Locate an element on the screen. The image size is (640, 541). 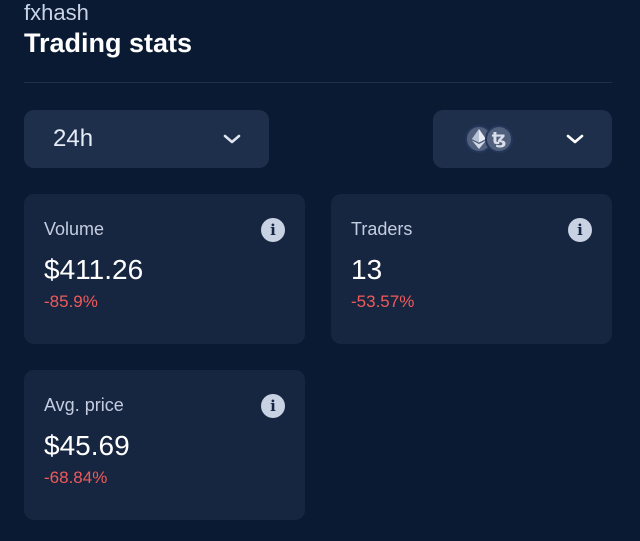
currency-icons: ꜩ is located at coordinates (489, 139).